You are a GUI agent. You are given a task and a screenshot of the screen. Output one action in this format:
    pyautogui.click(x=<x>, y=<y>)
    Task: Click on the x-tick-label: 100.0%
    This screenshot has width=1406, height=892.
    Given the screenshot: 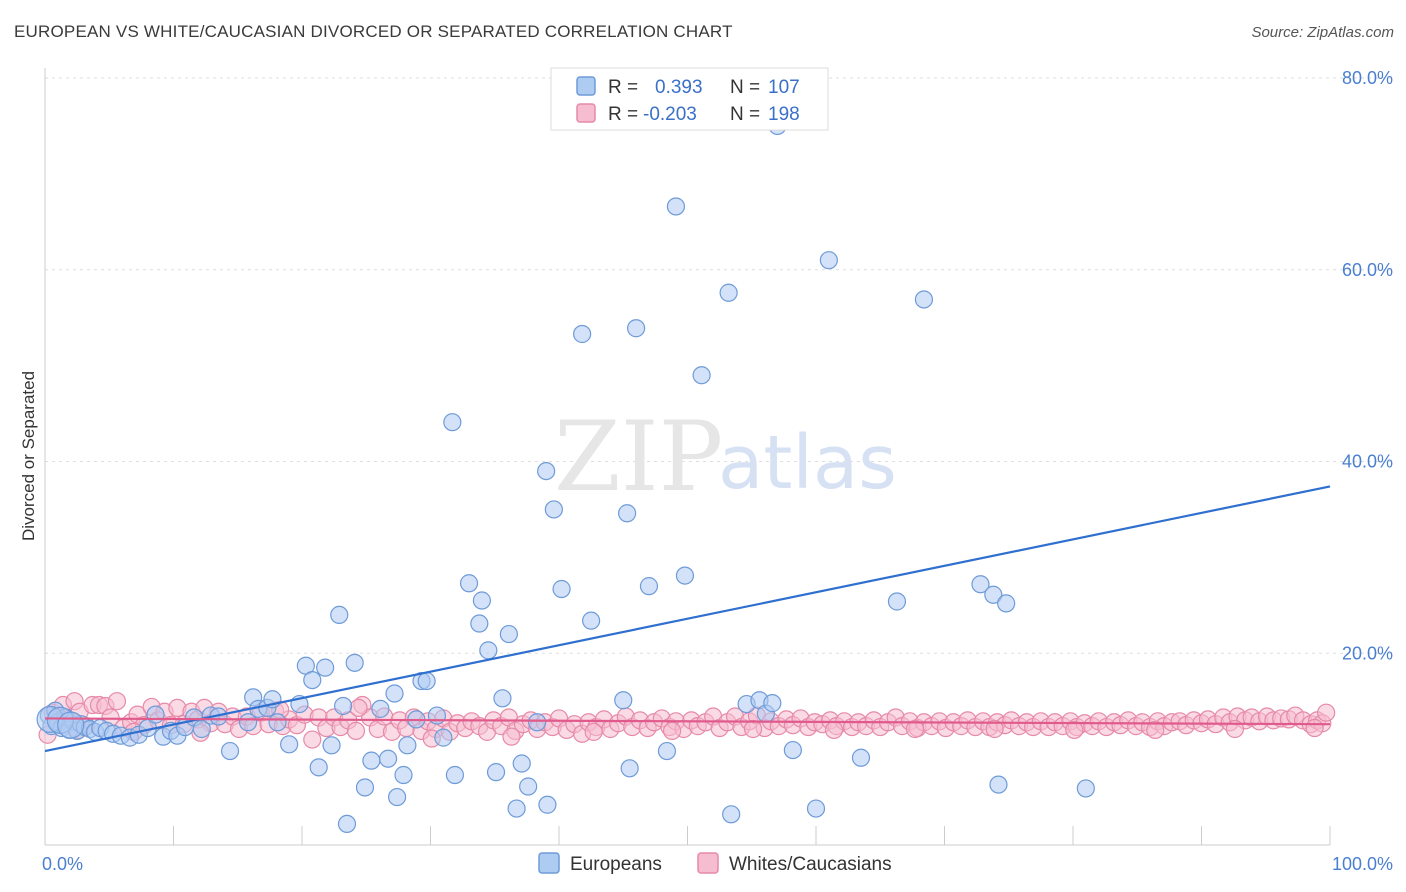 What is the action you would take?
    pyautogui.click(x=1362, y=864)
    